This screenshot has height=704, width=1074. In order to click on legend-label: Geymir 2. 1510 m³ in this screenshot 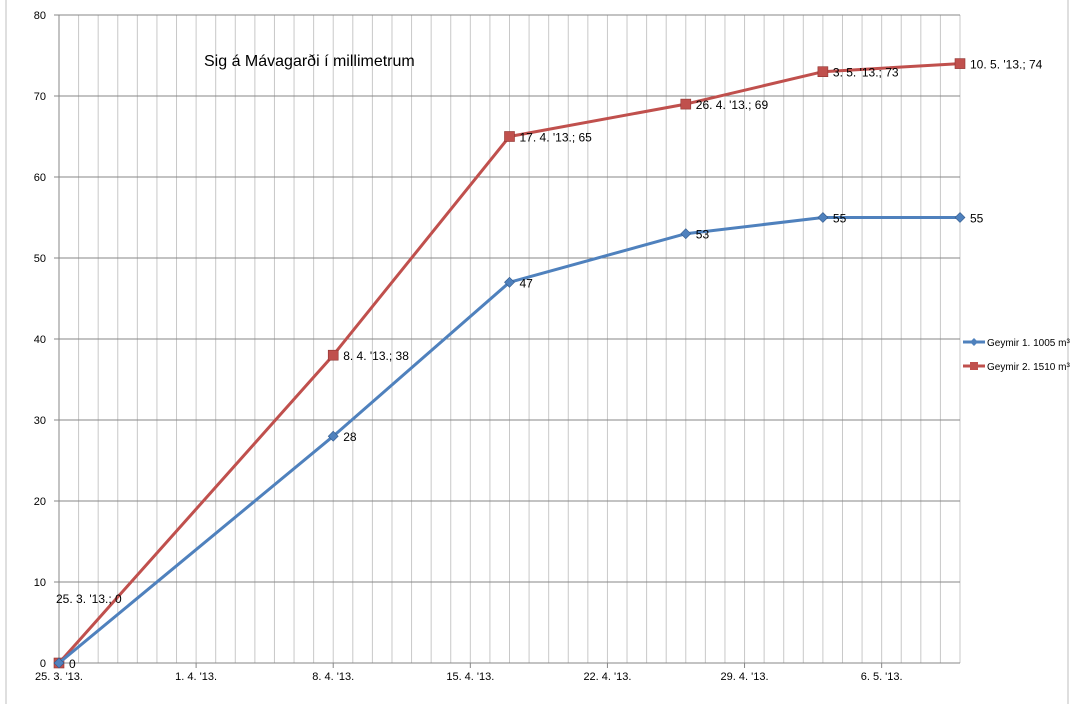, I will do `click(1028, 367)`.